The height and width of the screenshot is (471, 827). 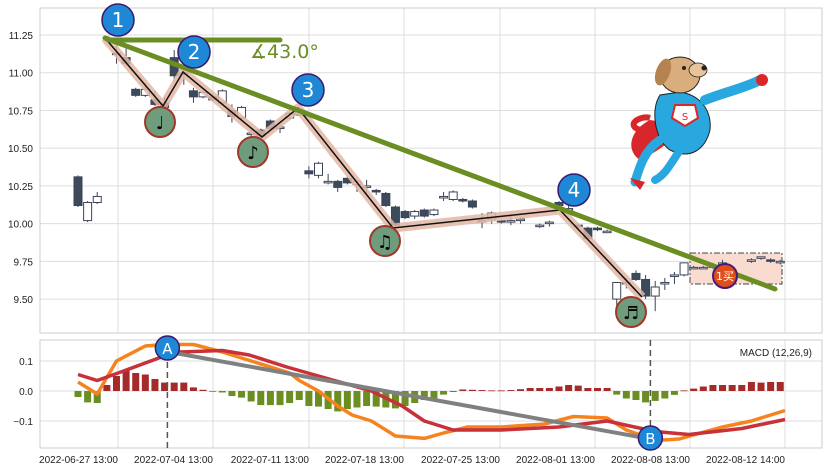 I want to click on y-tick-label: 10.00, so click(x=20, y=225).